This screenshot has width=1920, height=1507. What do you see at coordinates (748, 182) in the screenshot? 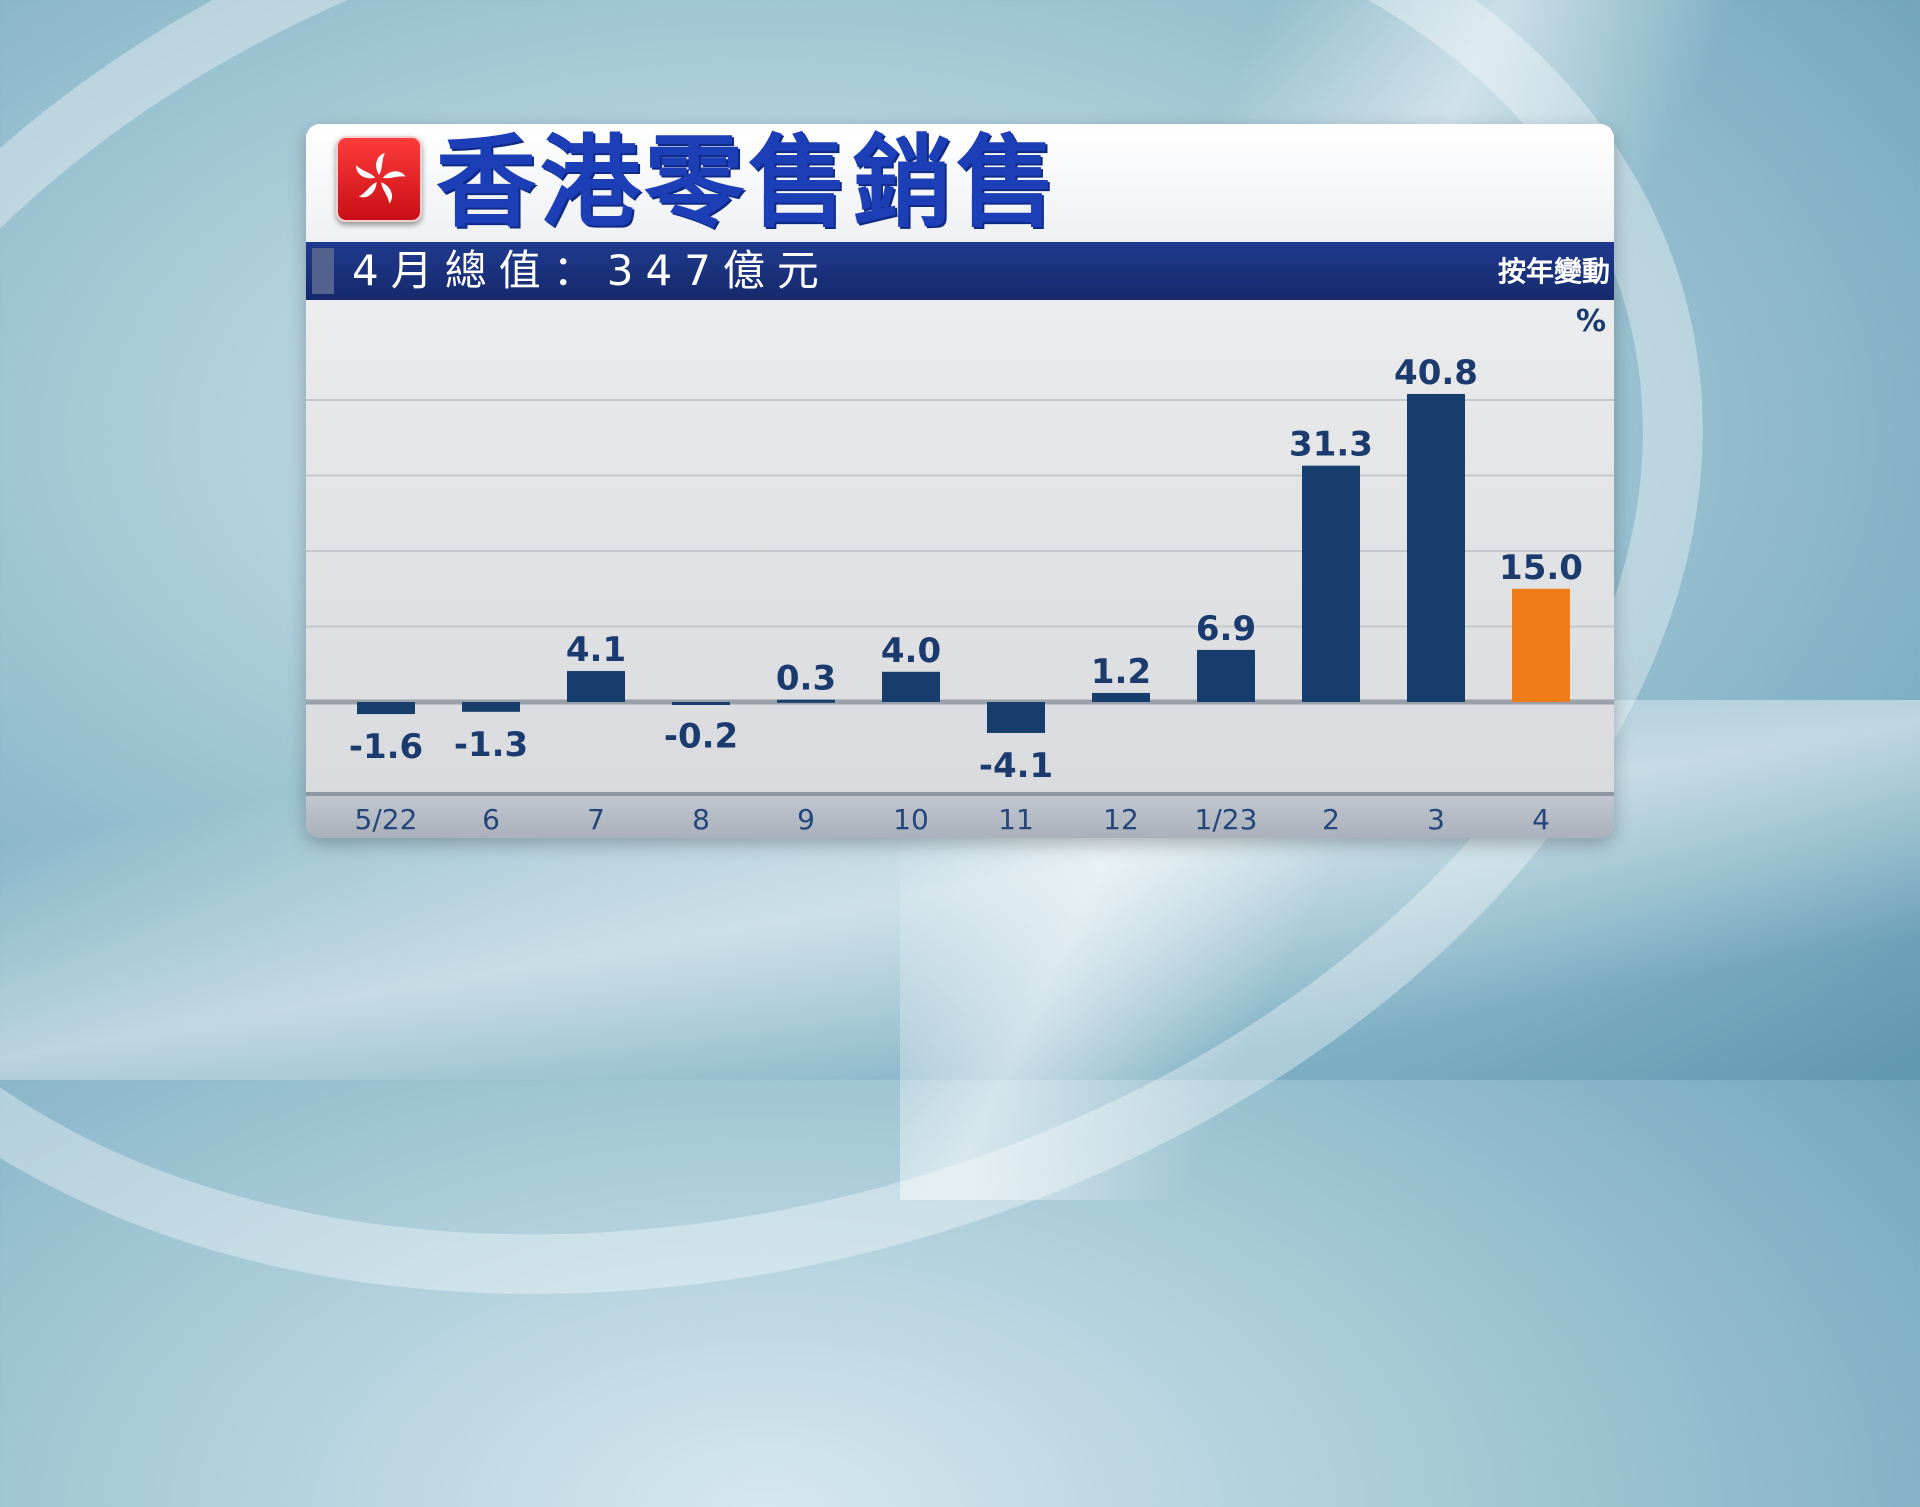
I see `chart-title: 香港零售銷售` at bounding box center [748, 182].